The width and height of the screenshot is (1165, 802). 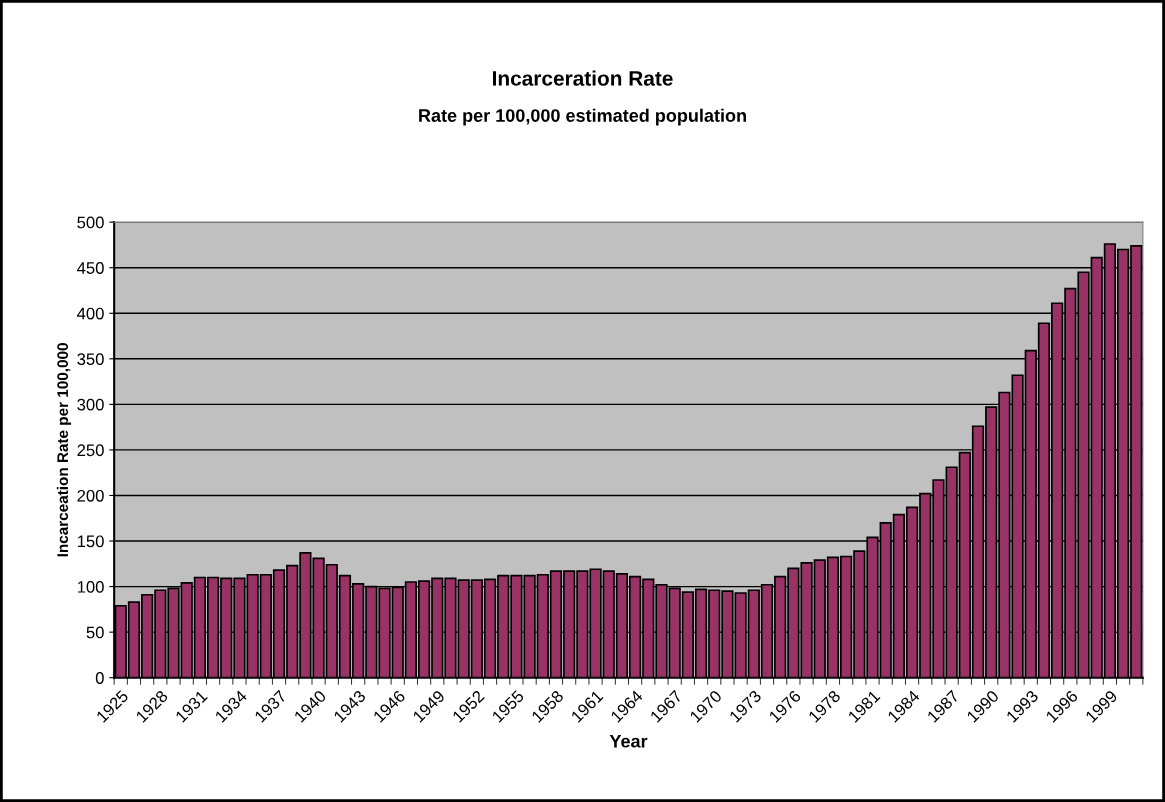 What do you see at coordinates (628, 741) in the screenshot?
I see `x-axis-title: Year` at bounding box center [628, 741].